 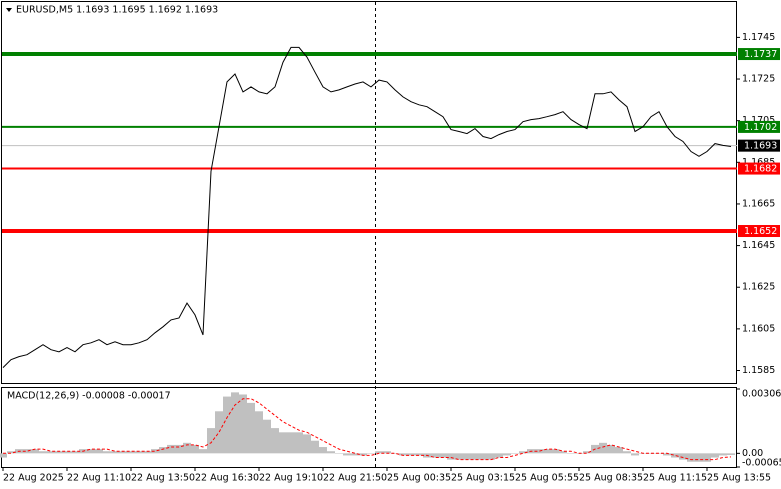 I want to click on level-tag-label: 1.1737, so click(x=760, y=54).